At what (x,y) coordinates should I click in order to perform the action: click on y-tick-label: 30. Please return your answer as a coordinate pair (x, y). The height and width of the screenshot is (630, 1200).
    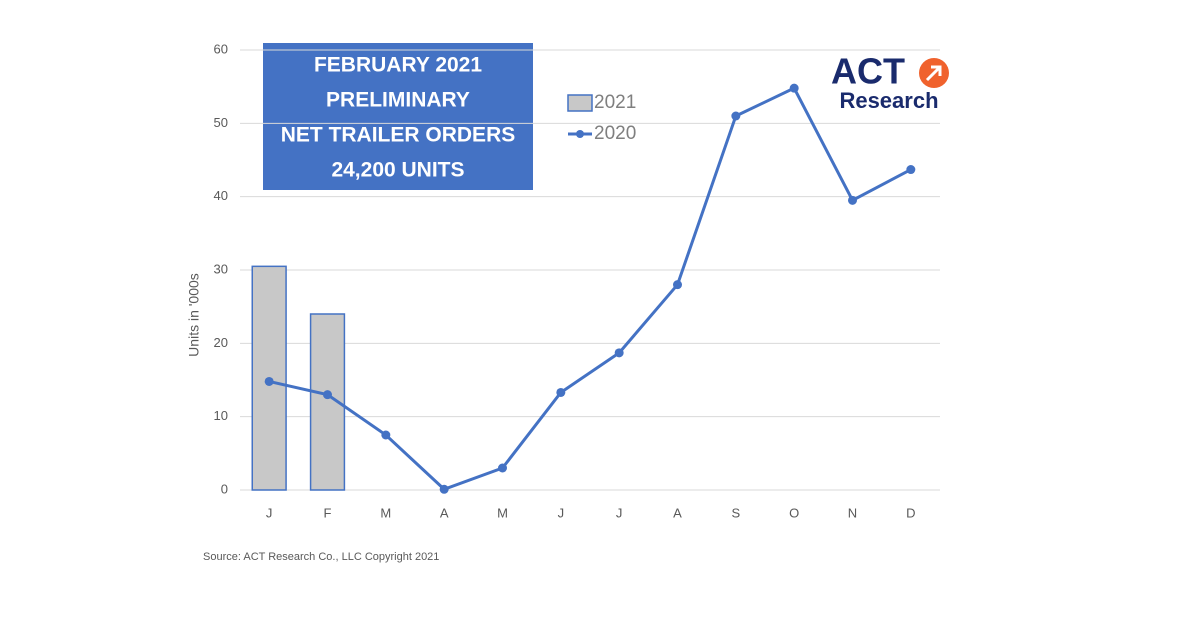
    Looking at the image, I should click on (221, 268).